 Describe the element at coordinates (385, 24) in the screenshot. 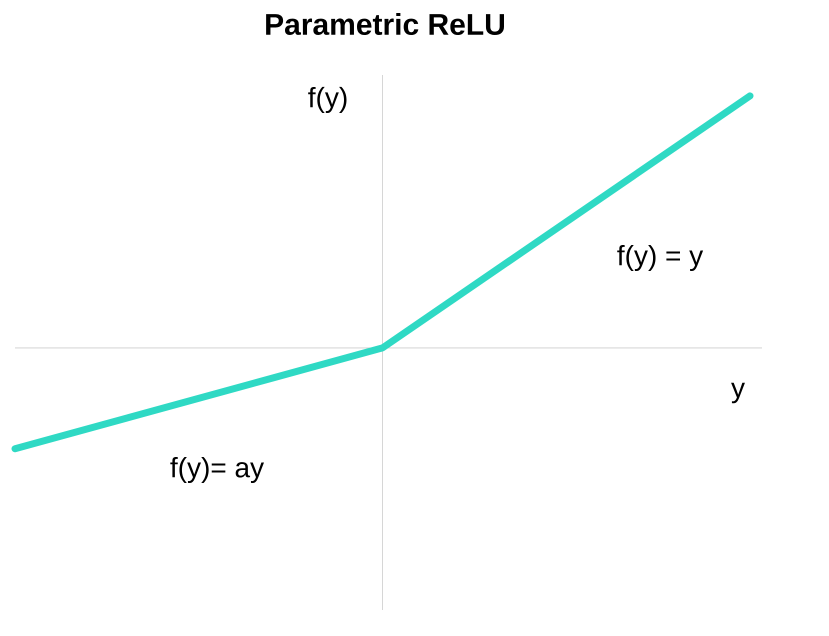

I see `chart-title: Parametric ReLU` at that location.